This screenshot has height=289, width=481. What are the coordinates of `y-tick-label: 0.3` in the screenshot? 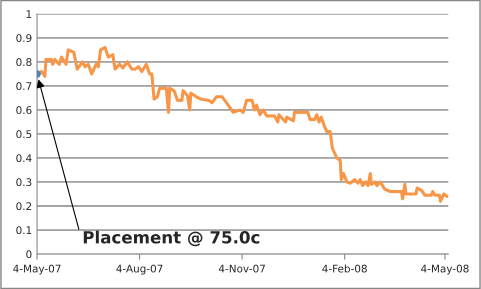 It's located at (24, 182).